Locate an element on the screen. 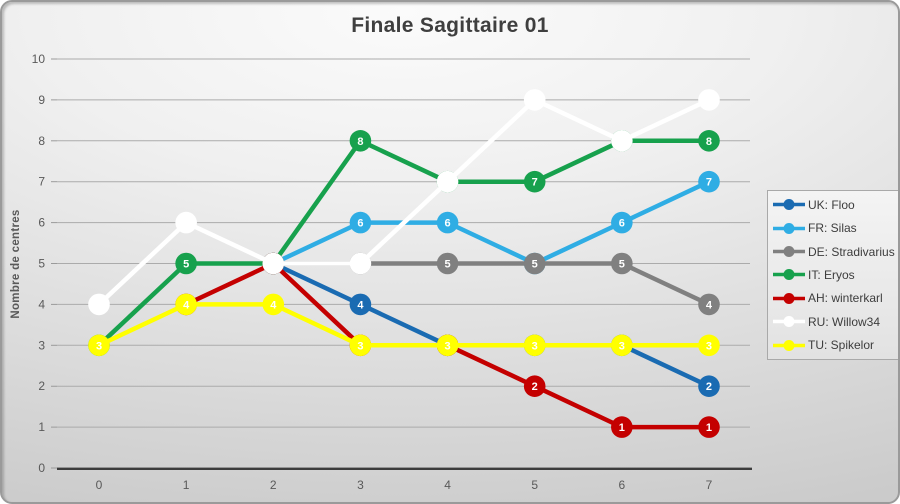 This screenshot has height=504, width=900. series-TU: Spikelor: 34 43 3 3 3 3 is located at coordinates (404, 325).